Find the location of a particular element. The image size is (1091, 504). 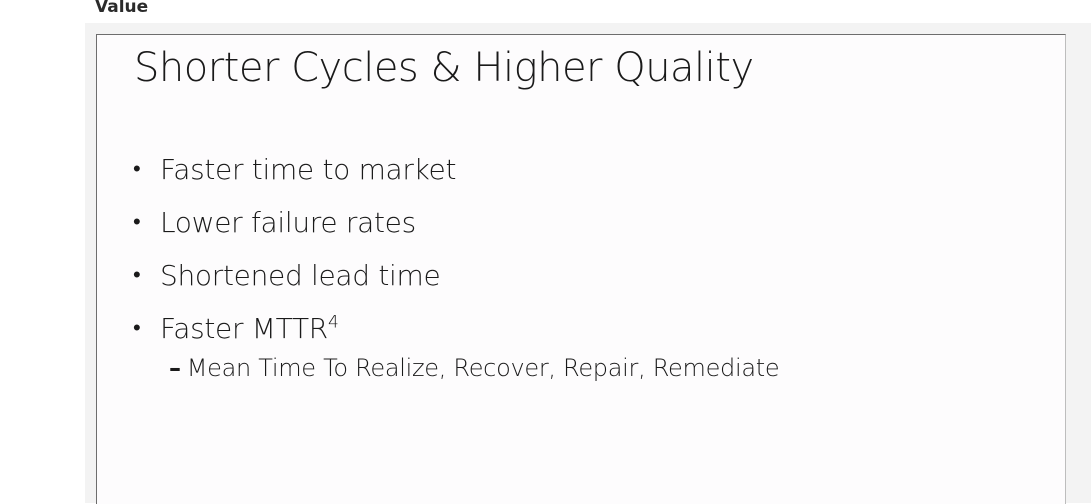

dash-icon: – is located at coordinates (175, 368).